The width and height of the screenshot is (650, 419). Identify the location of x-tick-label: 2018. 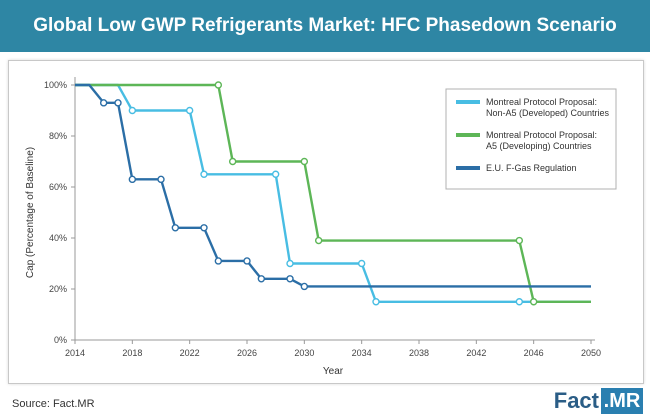
(132, 353).